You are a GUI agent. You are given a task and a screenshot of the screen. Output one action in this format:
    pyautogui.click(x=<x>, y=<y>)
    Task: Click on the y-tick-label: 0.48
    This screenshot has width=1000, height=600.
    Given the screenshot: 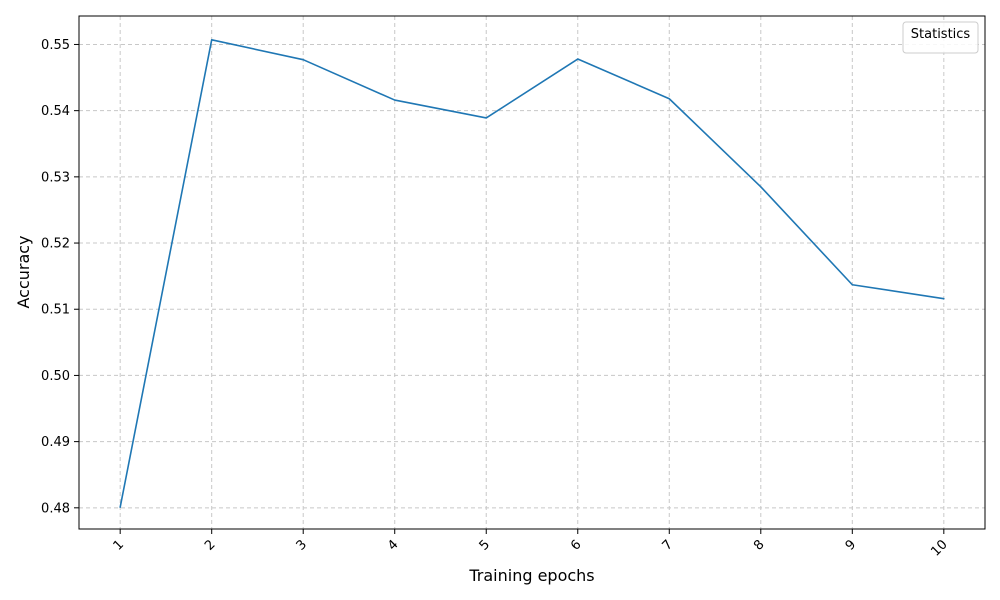 What is the action you would take?
    pyautogui.click(x=55, y=508)
    